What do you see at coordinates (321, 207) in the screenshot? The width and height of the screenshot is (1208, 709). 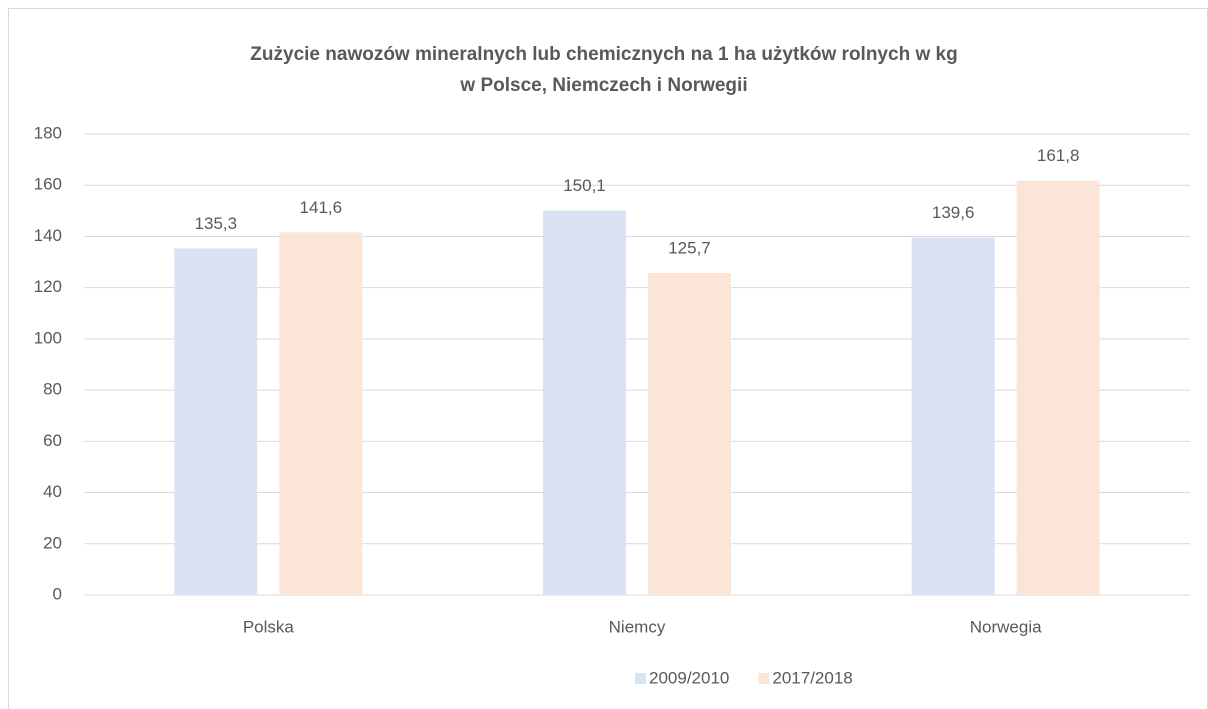 I see `data-label: 141,6` at bounding box center [321, 207].